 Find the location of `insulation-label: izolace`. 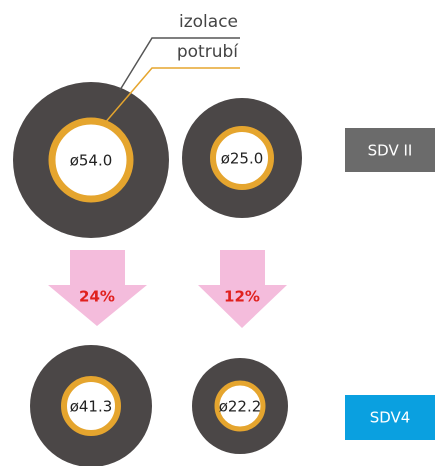

insulation-label: izolace is located at coordinates (208, 22).